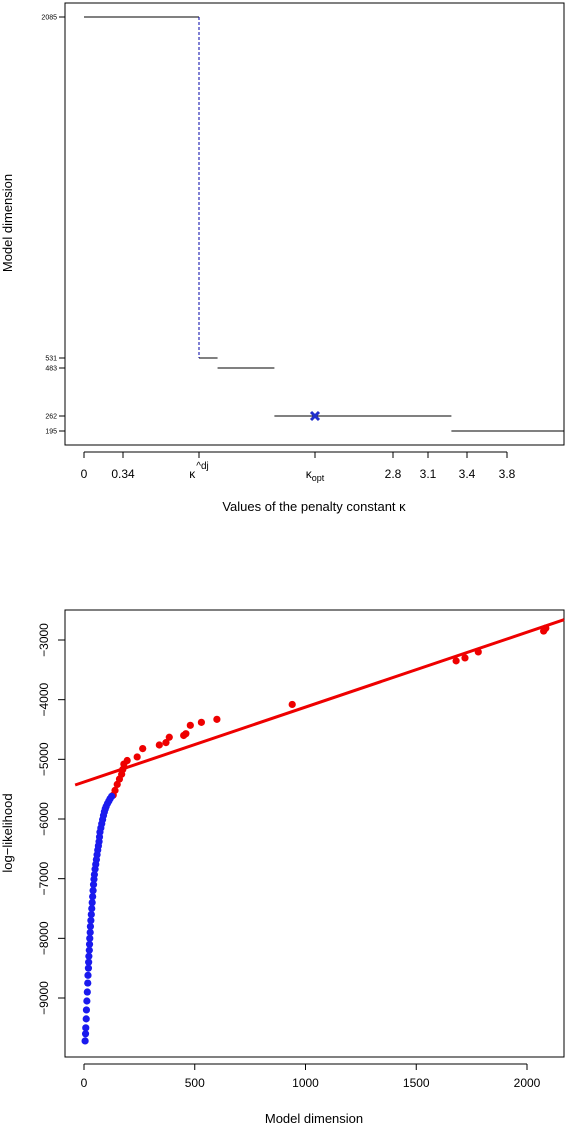 Image resolution: width=566 pixels, height=1124 pixels. Describe the element at coordinates (195, 1083) in the screenshot. I see `chart2-x-tick-label-1: 500` at that location.